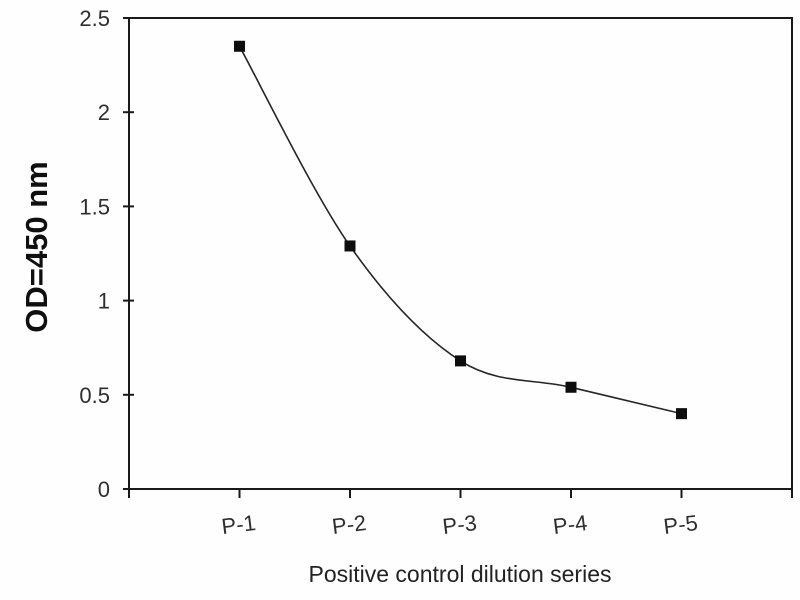  Describe the element at coordinates (460, 574) in the screenshot. I see `x-axis-title: Positive control dilution series` at that location.